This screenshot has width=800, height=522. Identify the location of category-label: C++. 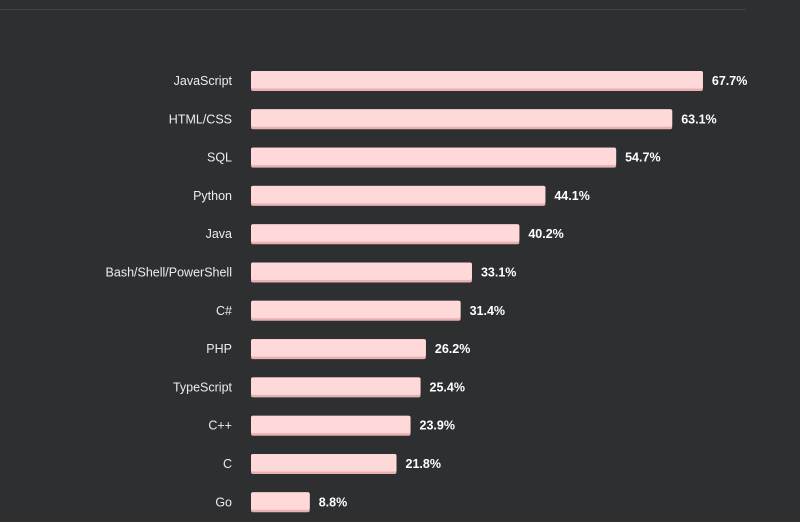
(220, 426).